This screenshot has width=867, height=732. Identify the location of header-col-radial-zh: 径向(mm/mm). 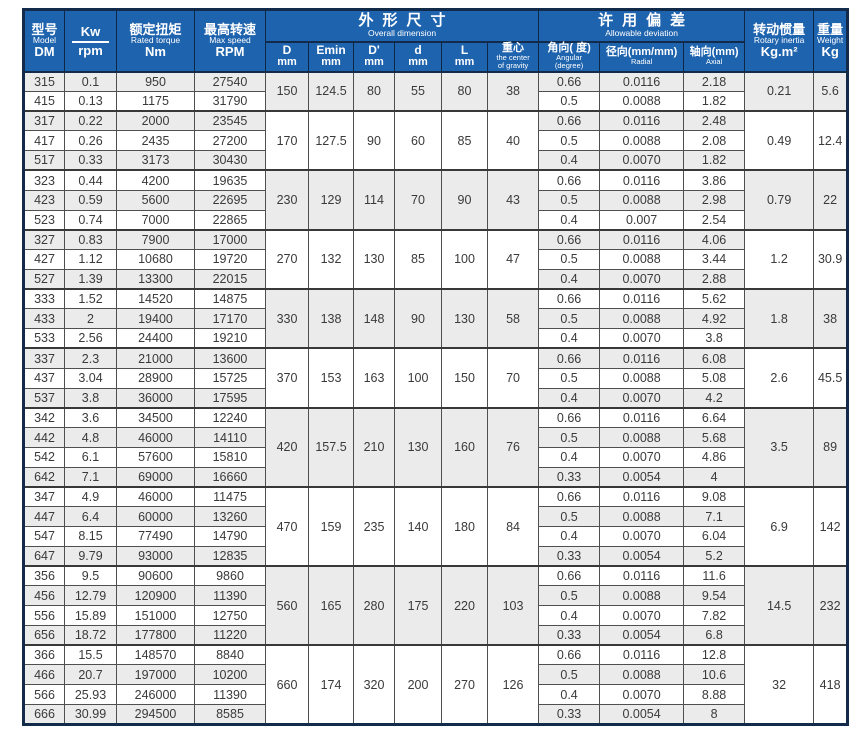
(641, 51).